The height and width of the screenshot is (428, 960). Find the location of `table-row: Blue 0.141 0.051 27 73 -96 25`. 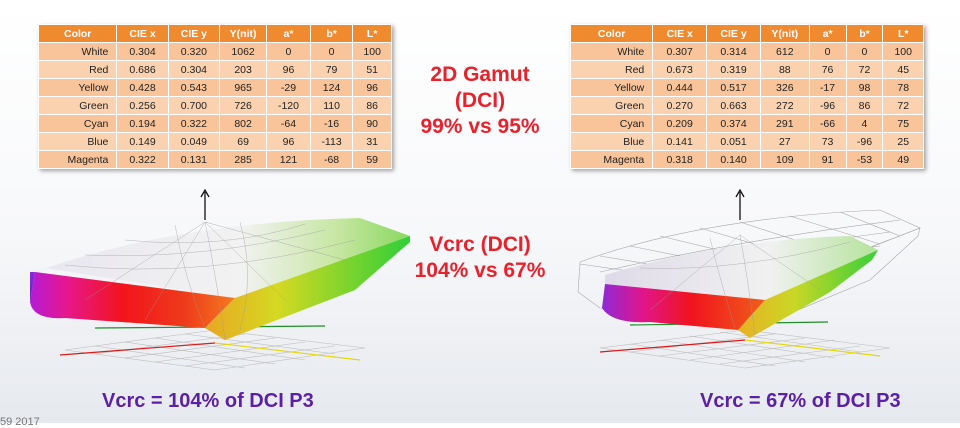

table-row: Blue 0.141 0.051 27 73 -96 25 is located at coordinates (746, 141).